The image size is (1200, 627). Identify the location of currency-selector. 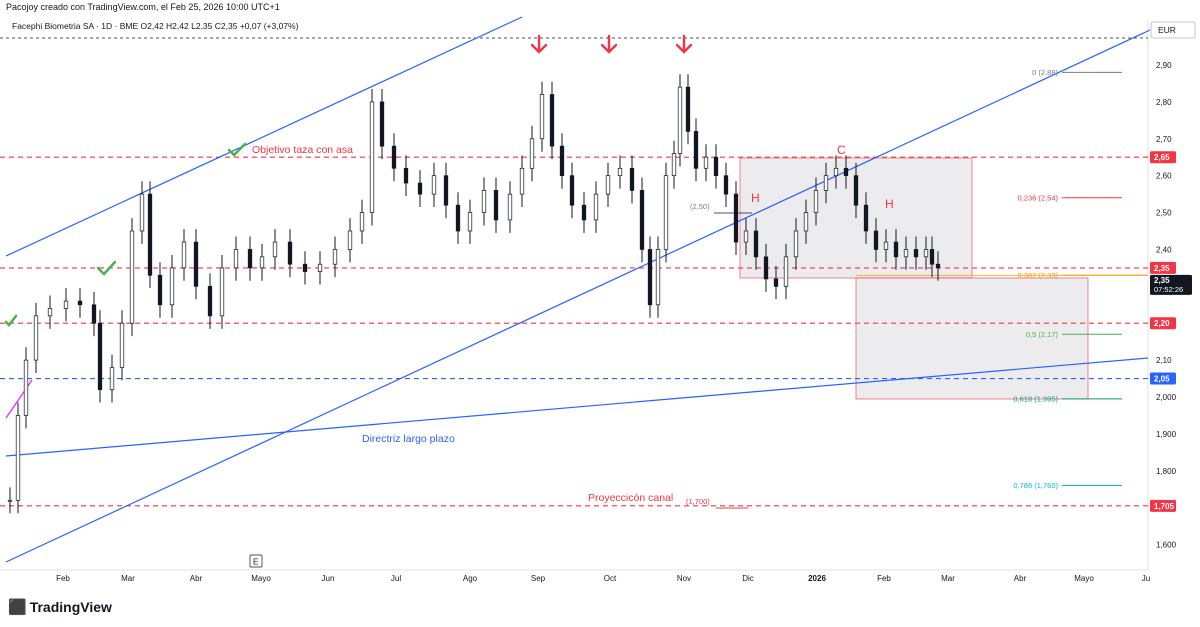
(1173, 30).